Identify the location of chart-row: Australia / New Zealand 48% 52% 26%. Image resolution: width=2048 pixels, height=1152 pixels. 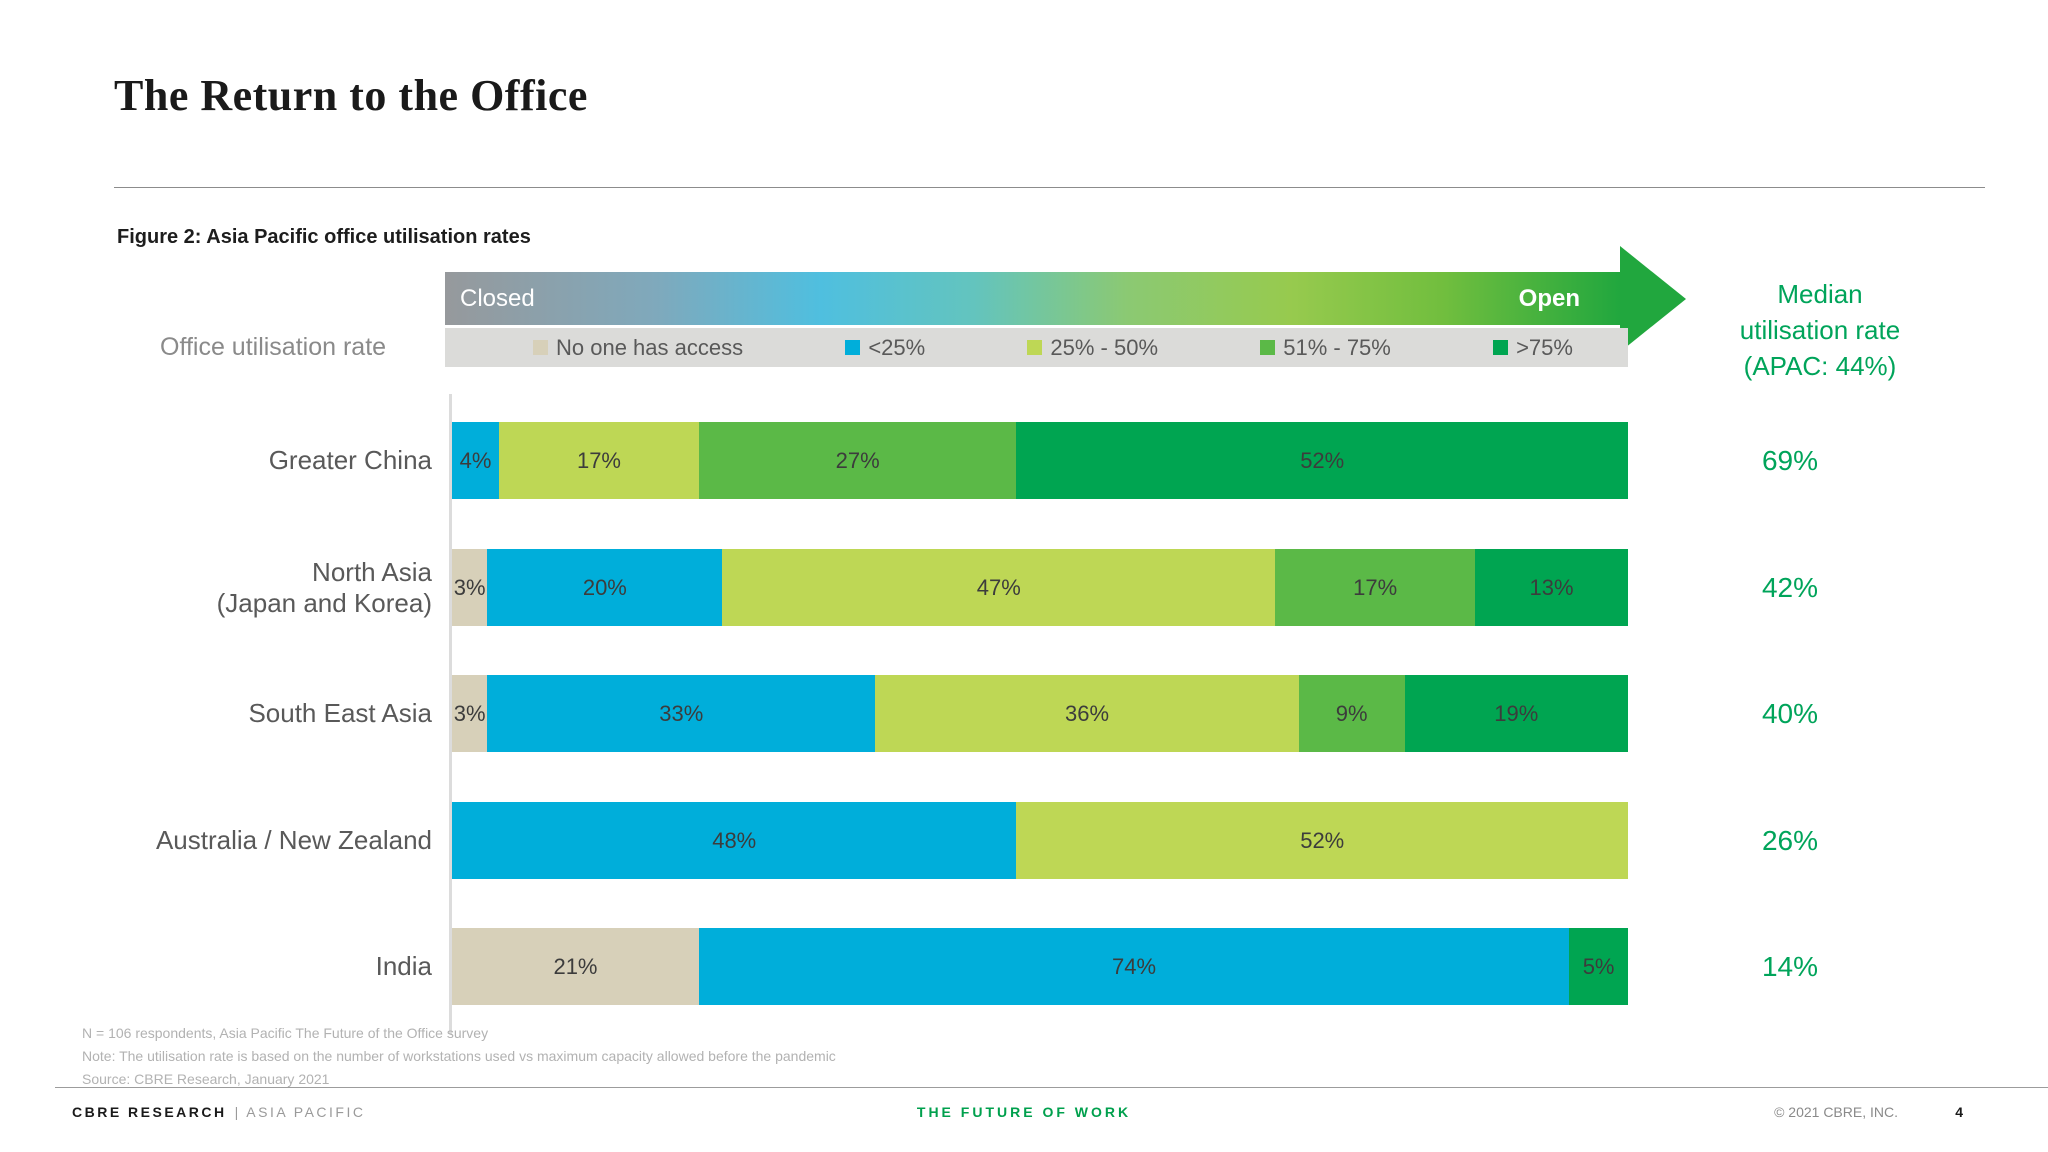
(1024, 840).